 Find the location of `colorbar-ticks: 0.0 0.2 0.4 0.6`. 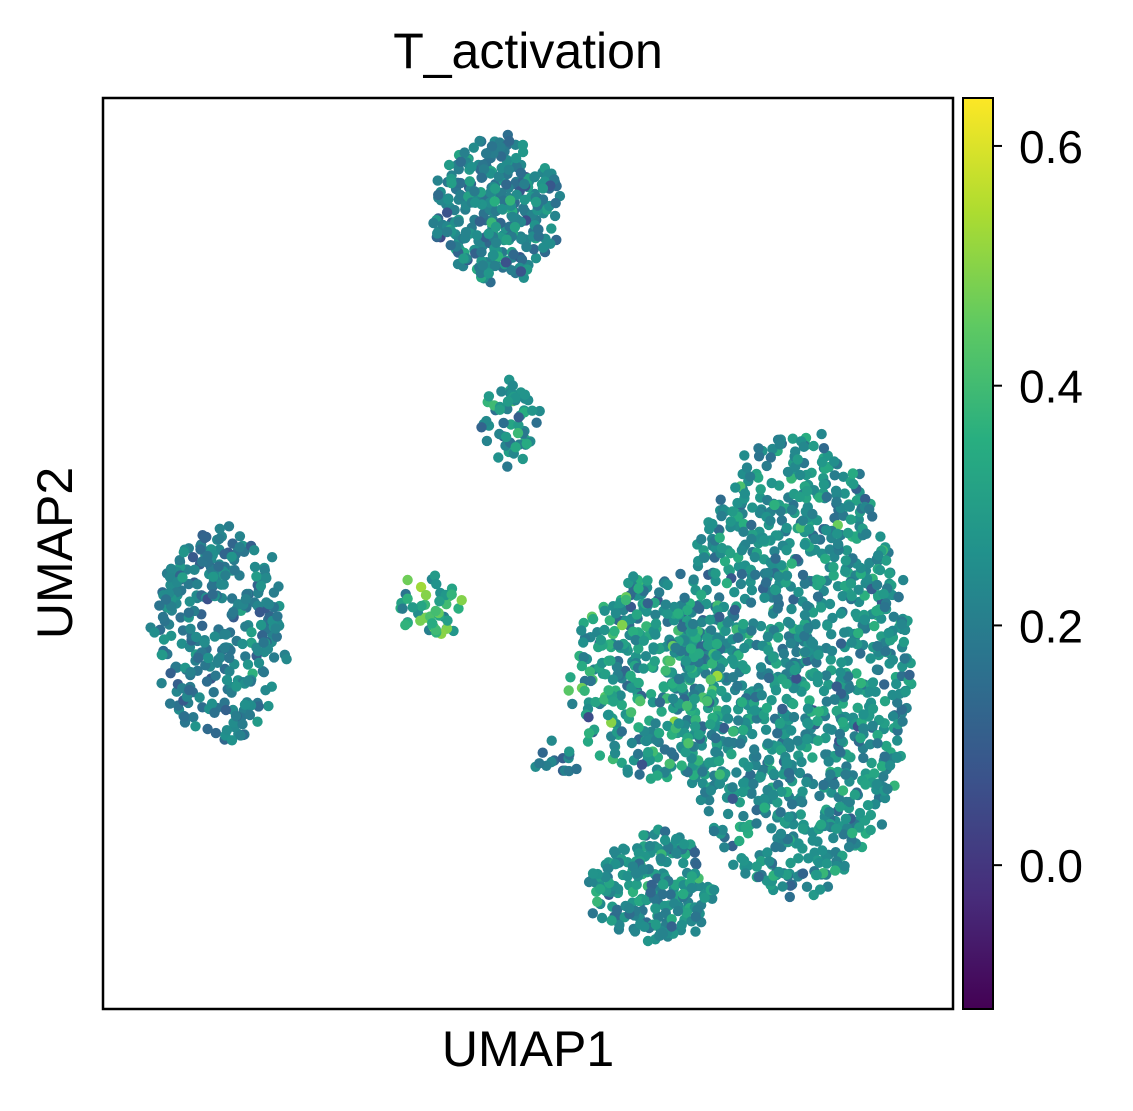

colorbar-ticks: 0.0 0.2 0.4 0.6 is located at coordinates (1038, 506).